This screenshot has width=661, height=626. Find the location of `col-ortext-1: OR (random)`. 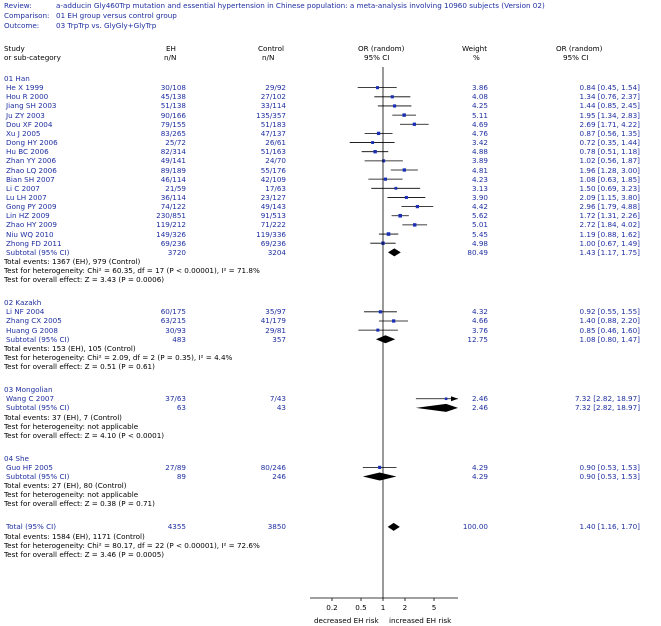

col-ortext-1: OR (random) is located at coordinates (579, 48).